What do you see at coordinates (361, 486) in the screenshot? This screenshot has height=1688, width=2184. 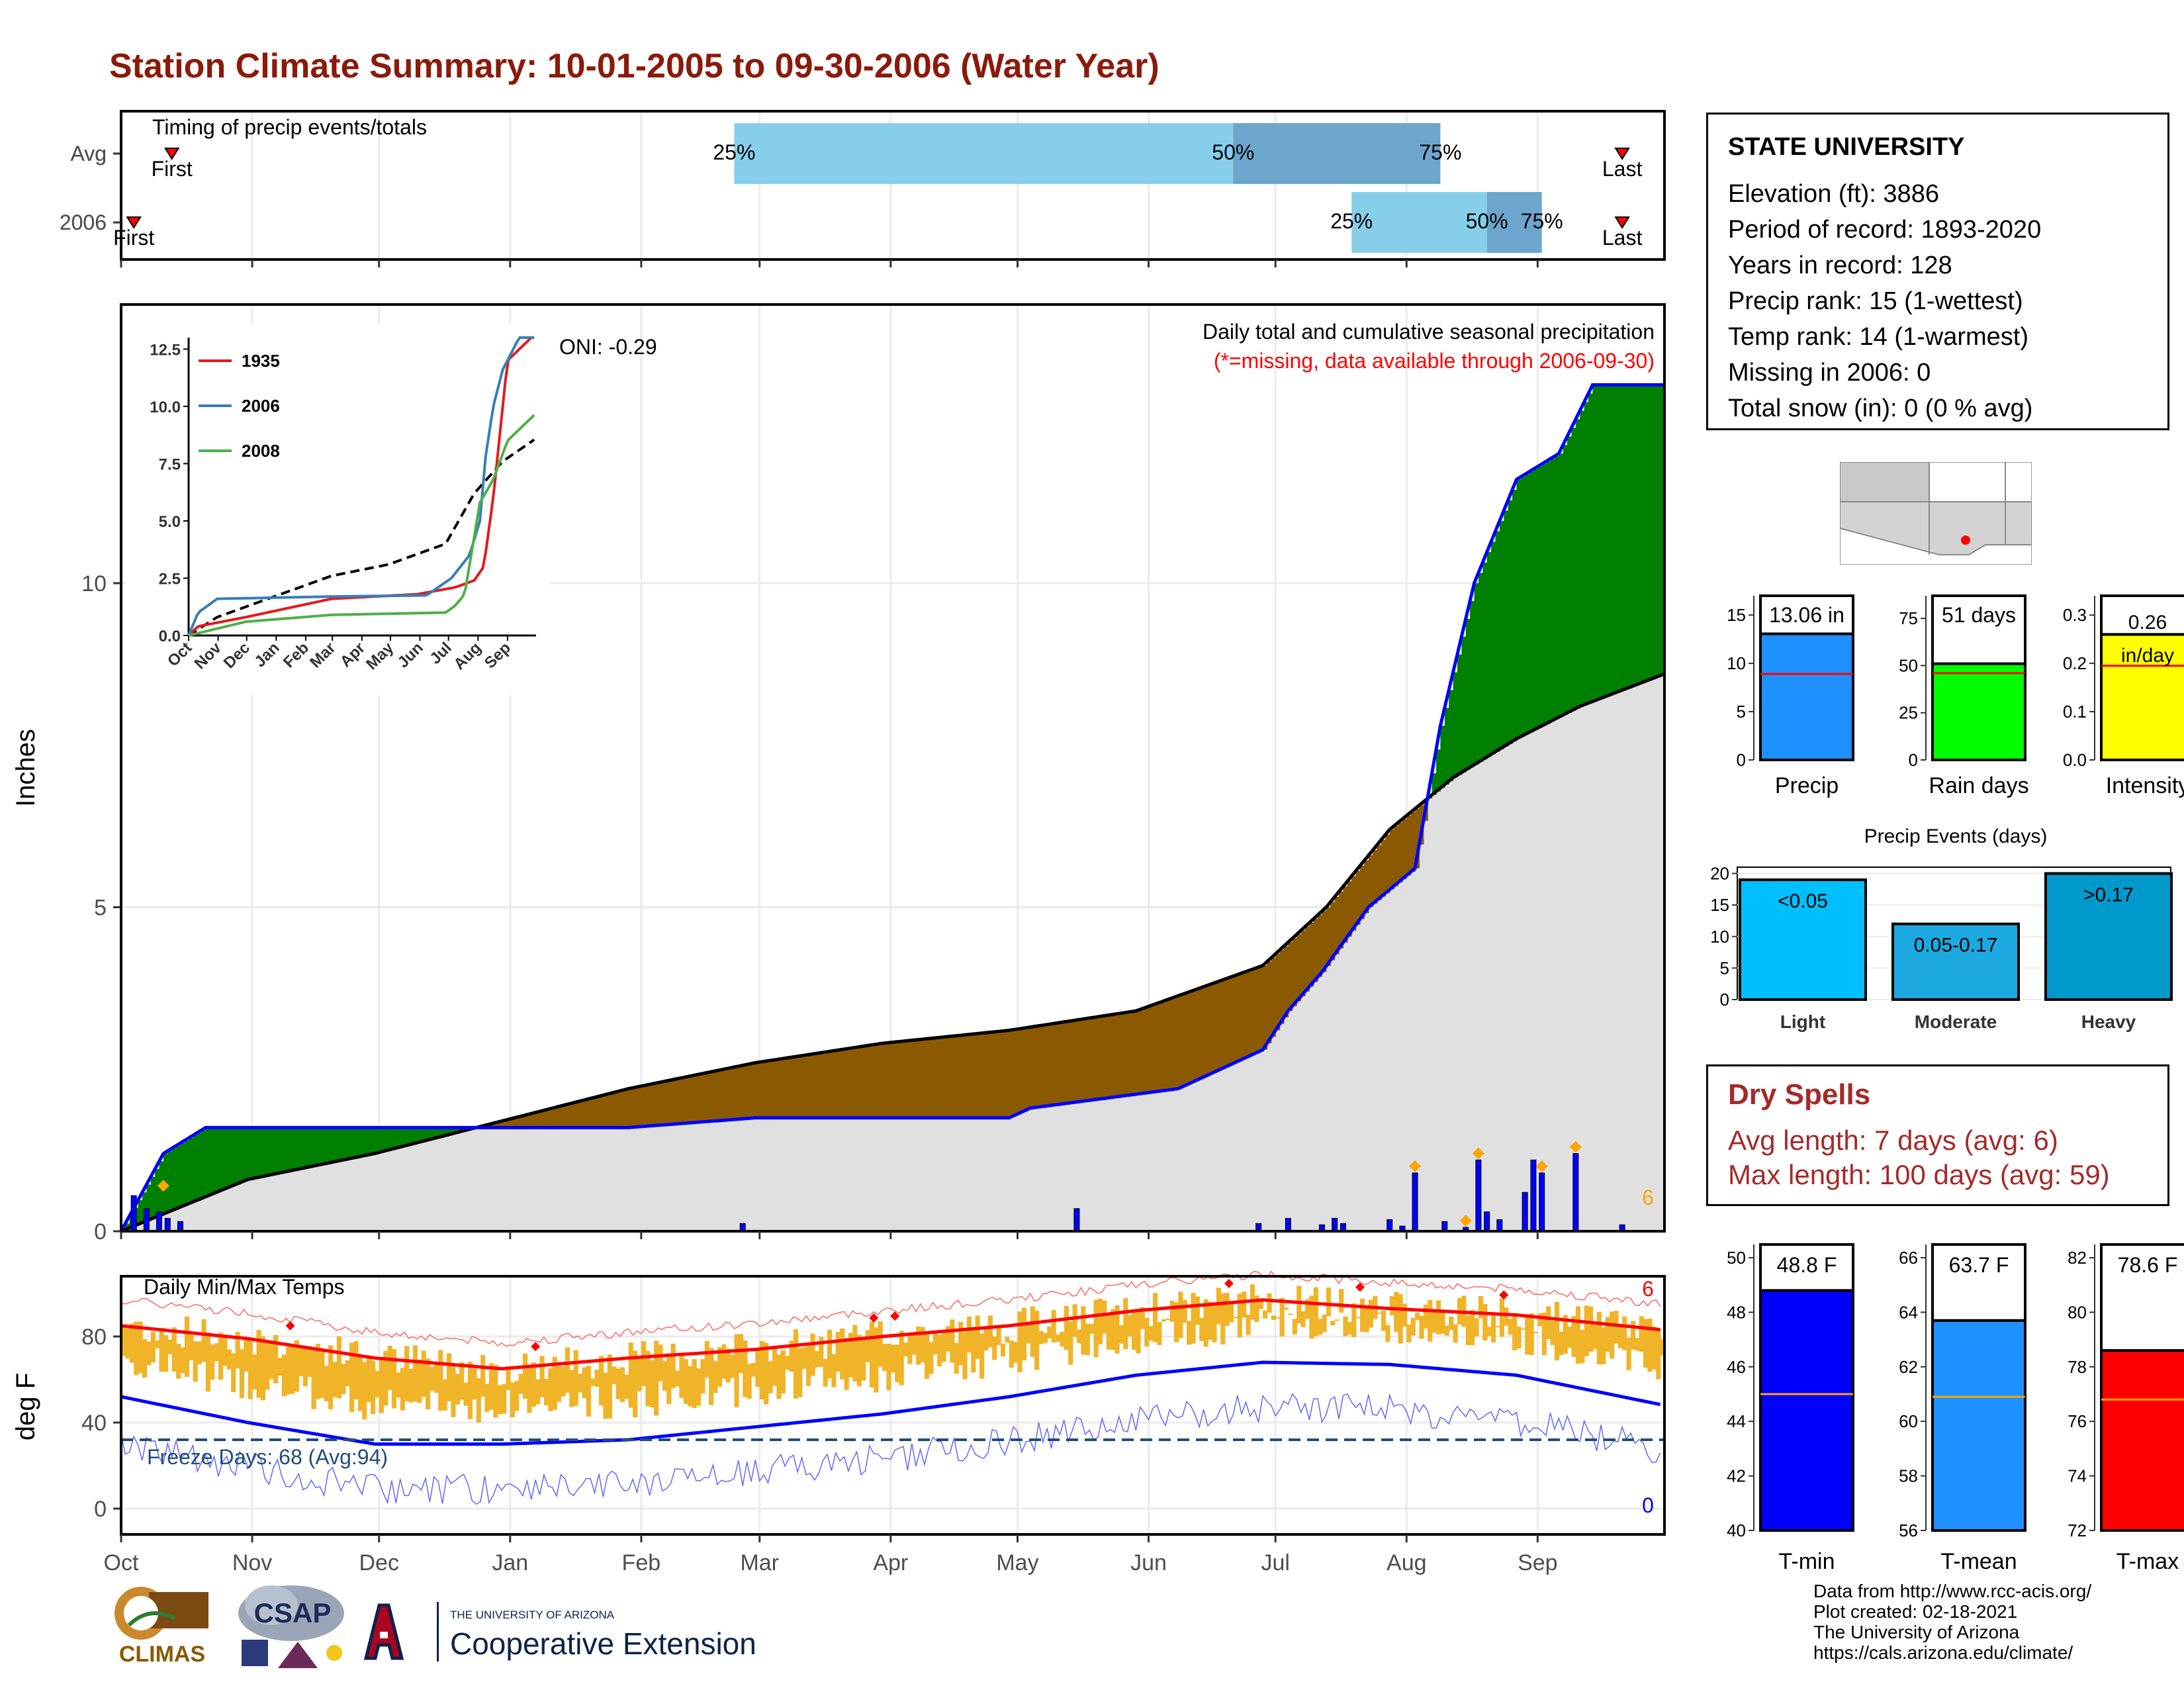 I see `inset-line-2006` at bounding box center [361, 486].